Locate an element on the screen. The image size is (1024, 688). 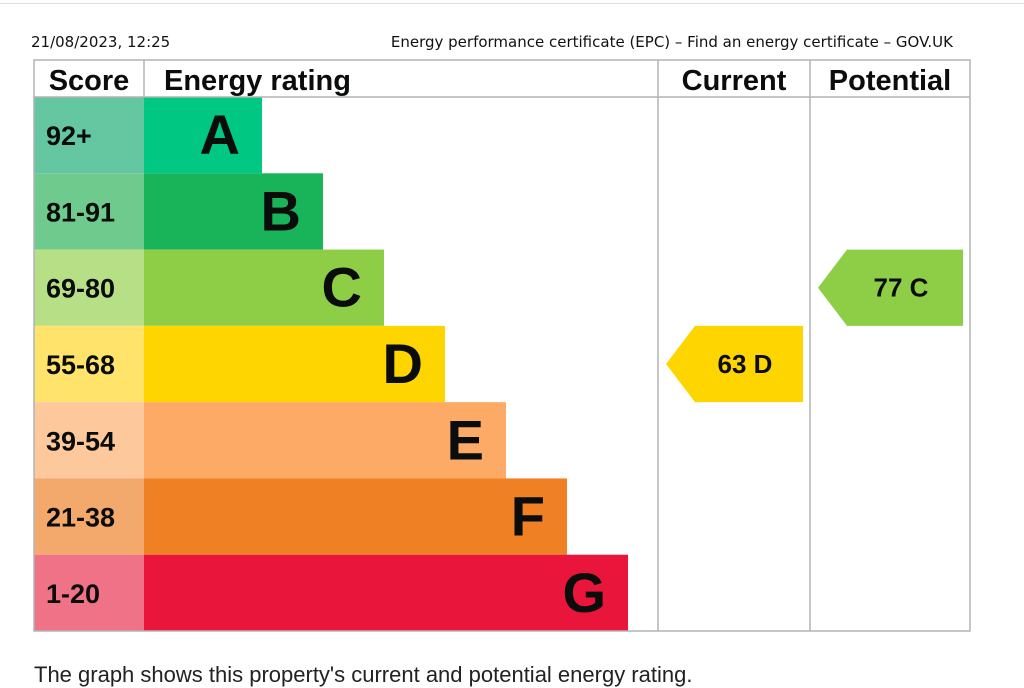
potential-rating-label: 77 C is located at coordinates (901, 288).